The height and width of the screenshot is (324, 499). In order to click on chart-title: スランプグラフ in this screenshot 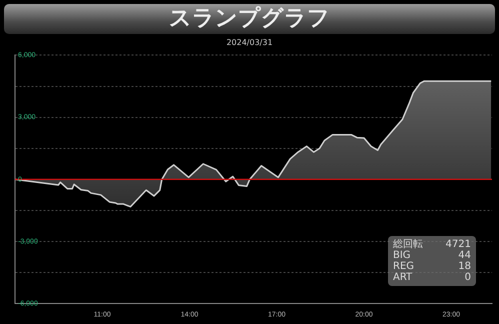, I will do `click(249, 19)`.